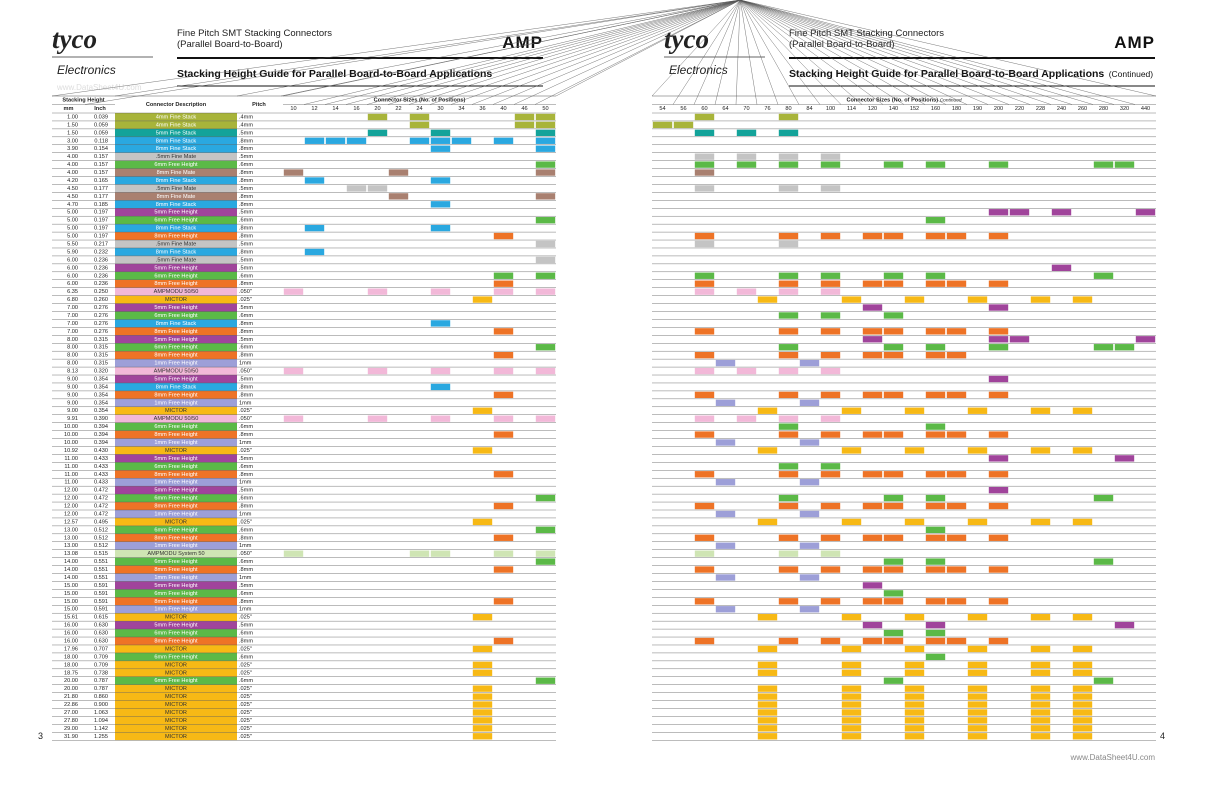  Describe the element at coordinates (419, 109) in the screenshot. I see `size-header: 24` at that location.